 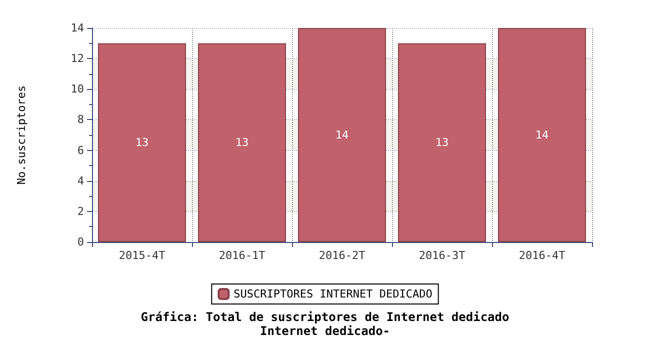 I want to click on y-tick-label: 6, so click(x=80, y=150).